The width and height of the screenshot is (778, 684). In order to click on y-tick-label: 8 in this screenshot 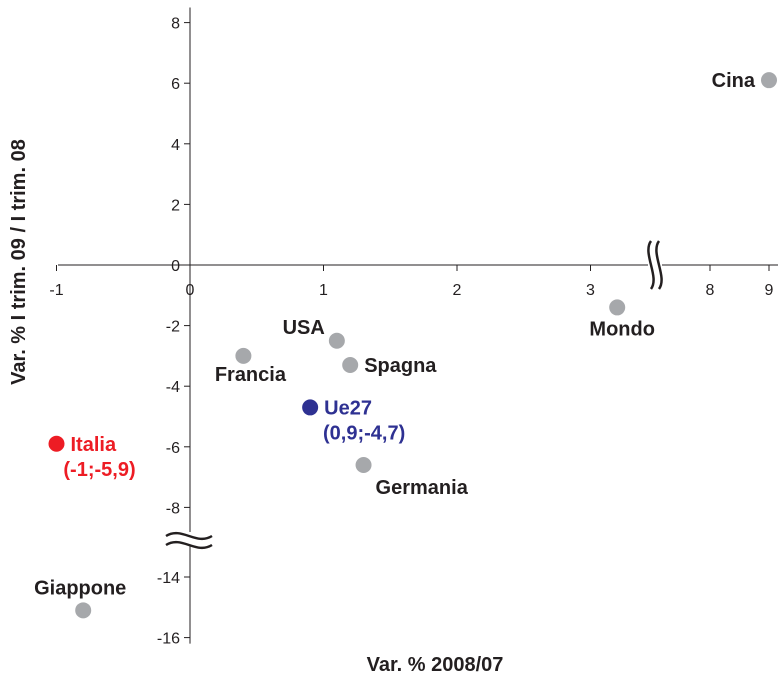, I will do `click(175, 24)`.